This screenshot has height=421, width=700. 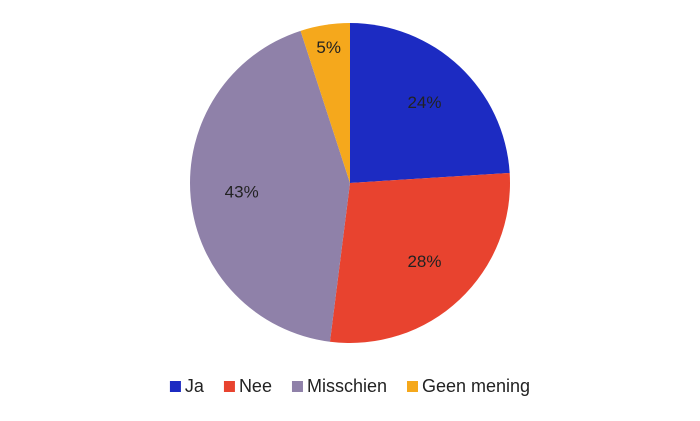 What do you see at coordinates (424, 102) in the screenshot?
I see `data-label: 24%` at bounding box center [424, 102].